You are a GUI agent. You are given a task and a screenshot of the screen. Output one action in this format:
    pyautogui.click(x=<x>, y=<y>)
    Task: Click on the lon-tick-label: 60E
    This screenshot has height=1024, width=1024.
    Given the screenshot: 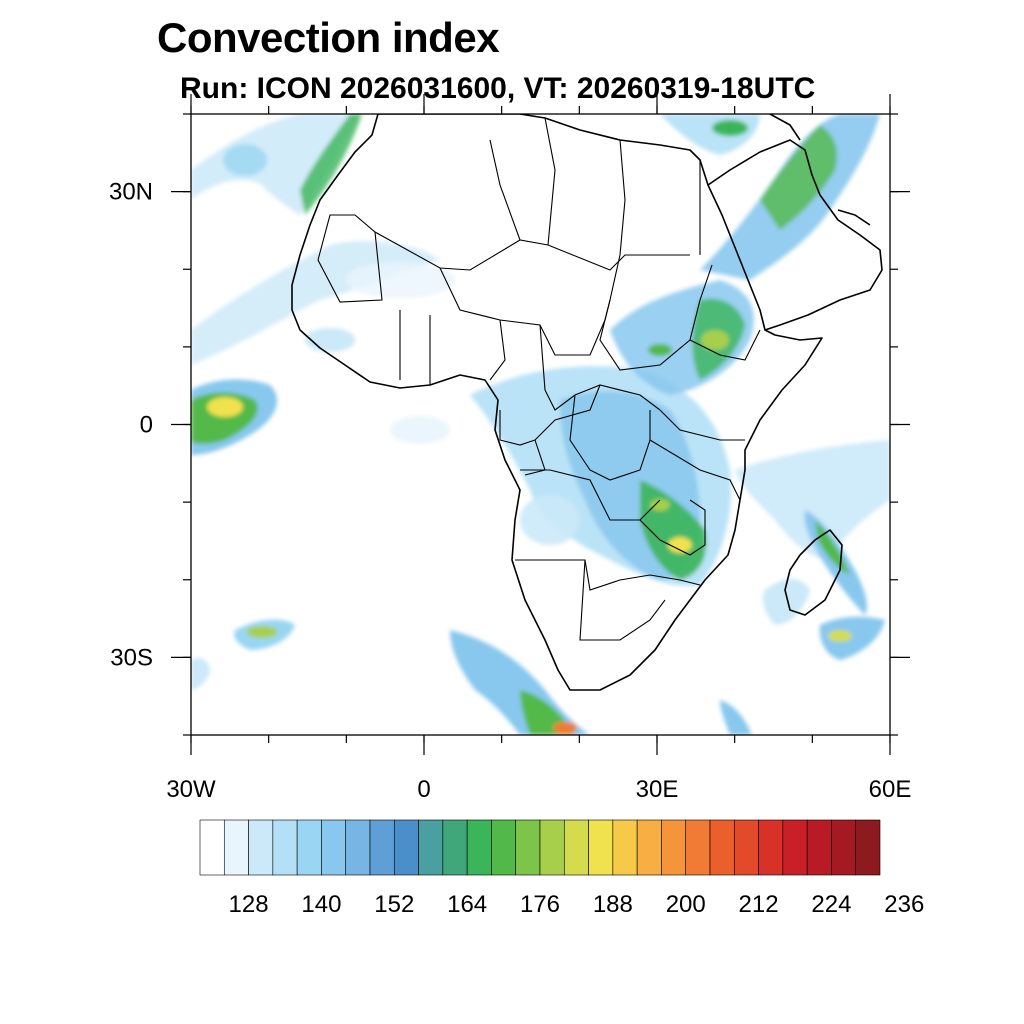 What is the action you would take?
    pyautogui.click(x=890, y=789)
    